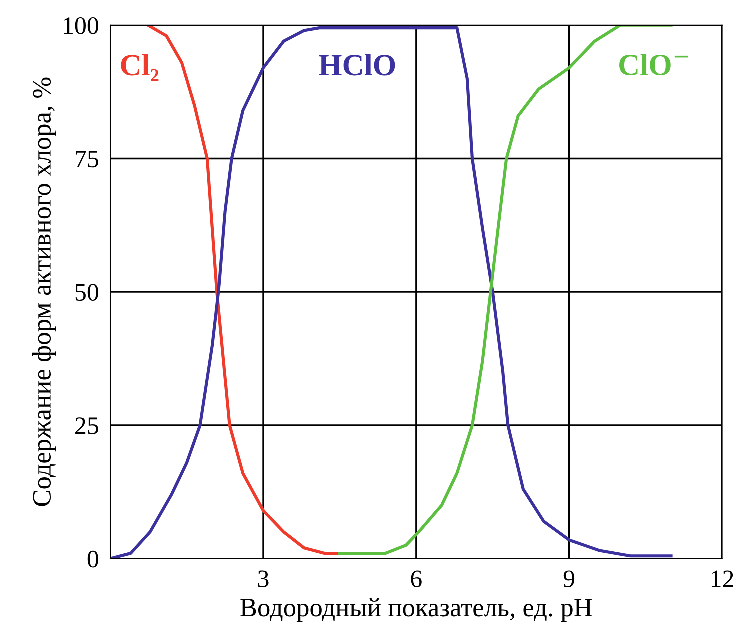  I want to click on y-tick-label: 25, so click(87, 426).